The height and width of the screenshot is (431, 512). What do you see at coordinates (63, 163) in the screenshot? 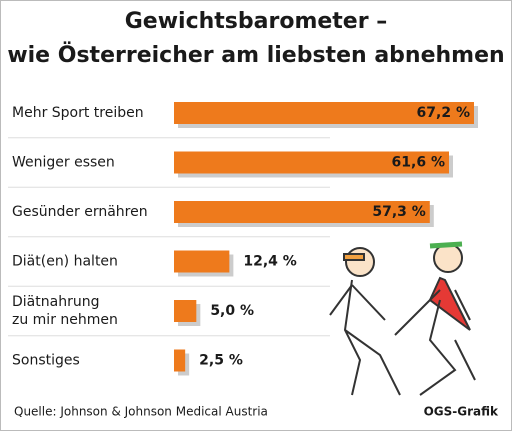
I see `category-label: Weniger essen` at bounding box center [63, 163].